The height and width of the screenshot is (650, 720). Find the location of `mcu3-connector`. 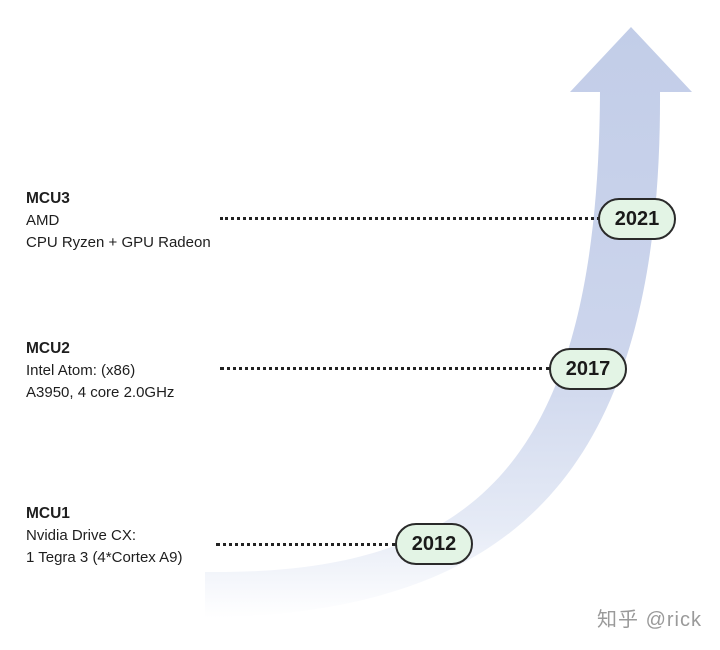

mcu3-connector is located at coordinates (410, 218).